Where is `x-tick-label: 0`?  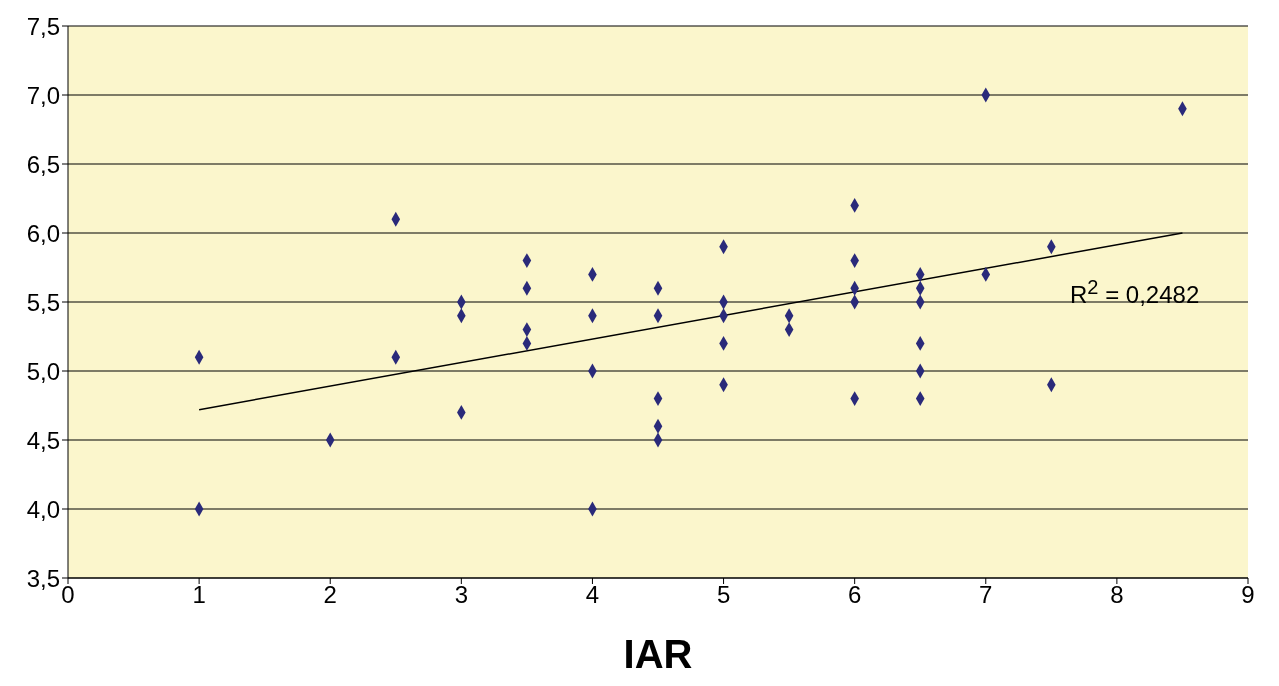
x-tick-label: 0 is located at coordinates (68, 595).